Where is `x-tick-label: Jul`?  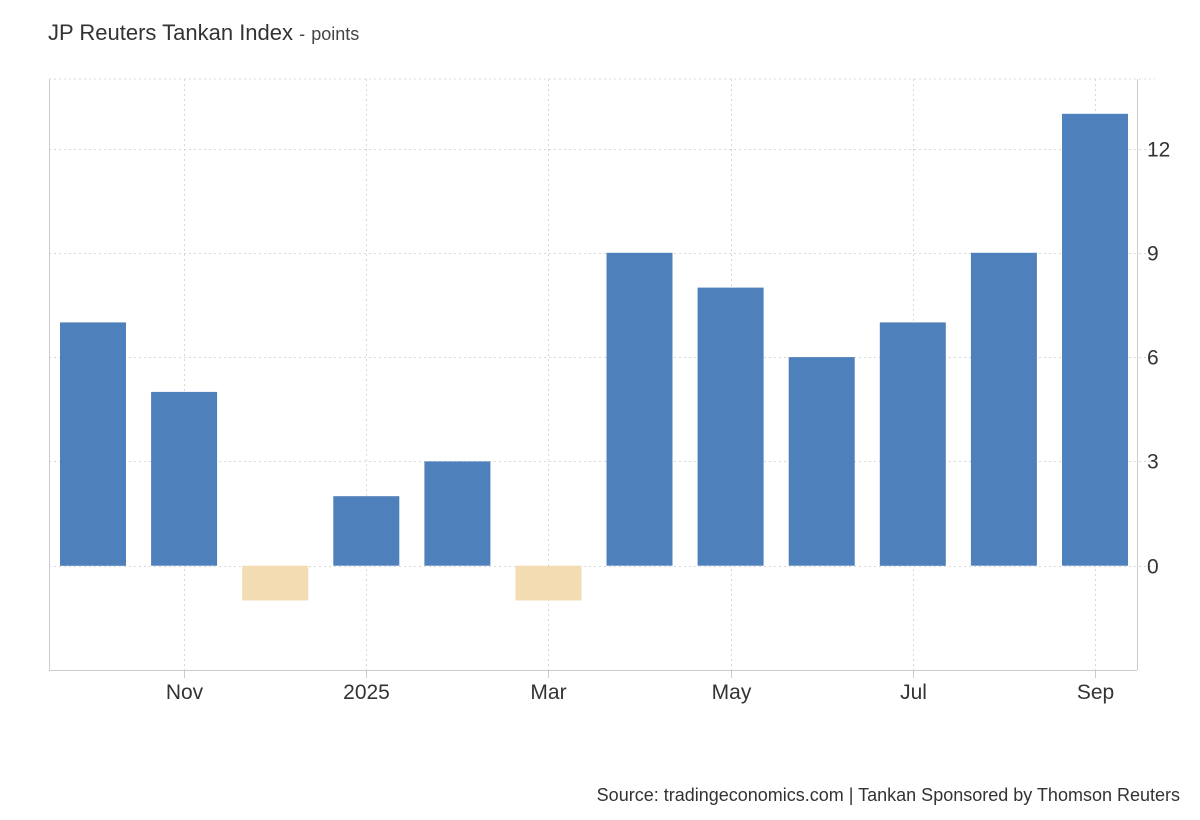
x-tick-label: Jul is located at coordinates (913, 692).